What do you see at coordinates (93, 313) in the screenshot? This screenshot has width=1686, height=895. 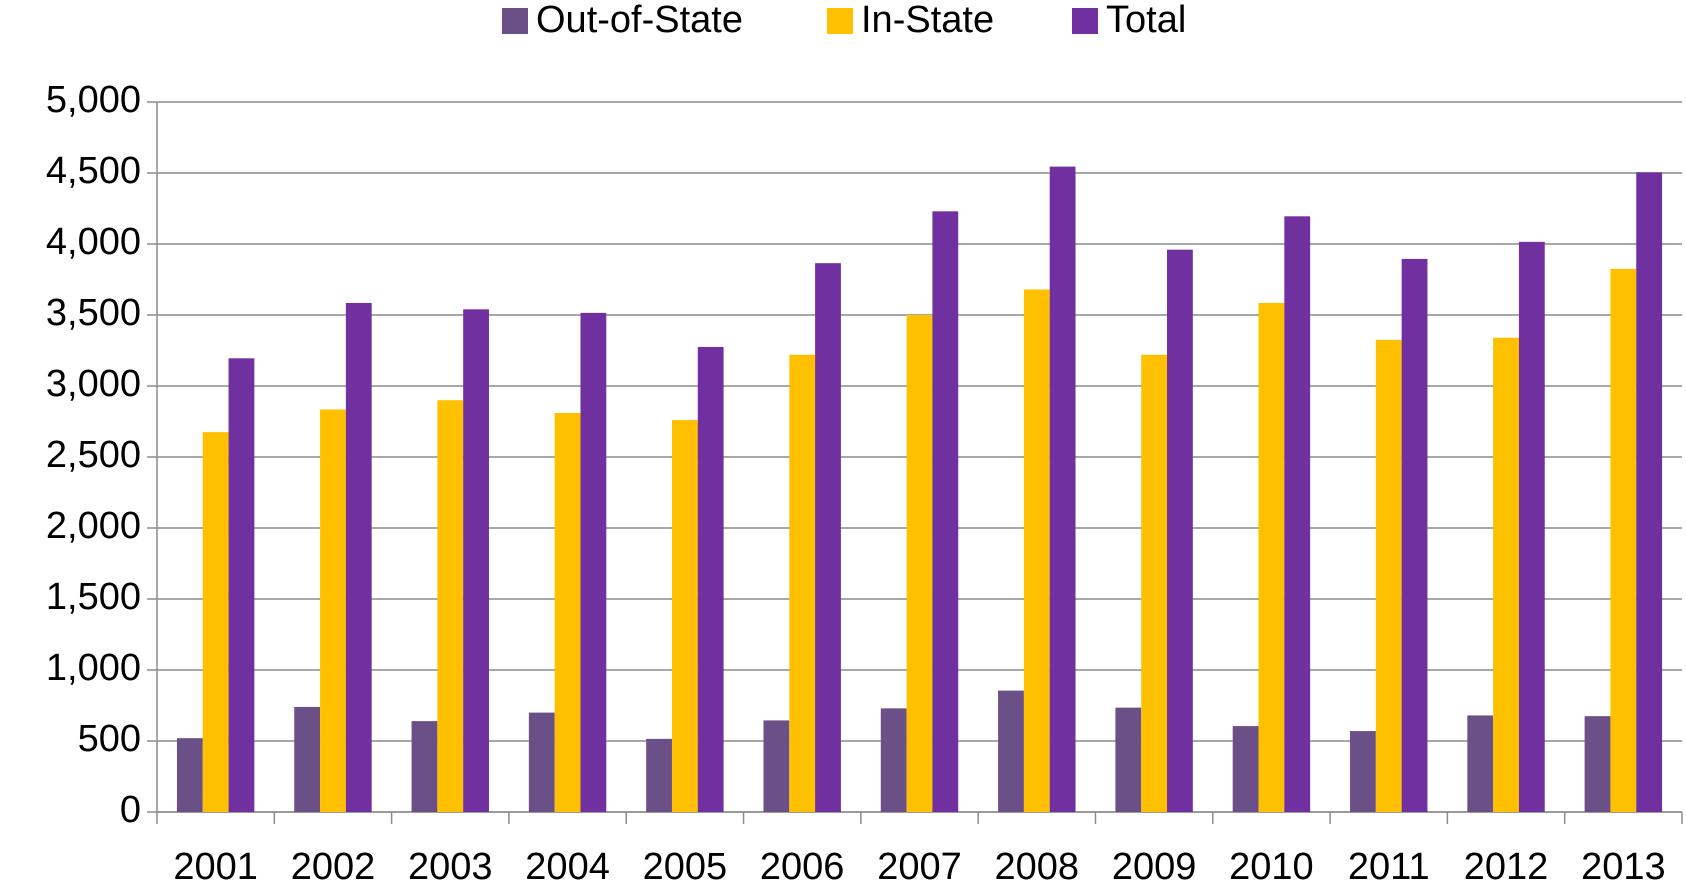 I see `y-tick-label: 3,500` at bounding box center [93, 313].